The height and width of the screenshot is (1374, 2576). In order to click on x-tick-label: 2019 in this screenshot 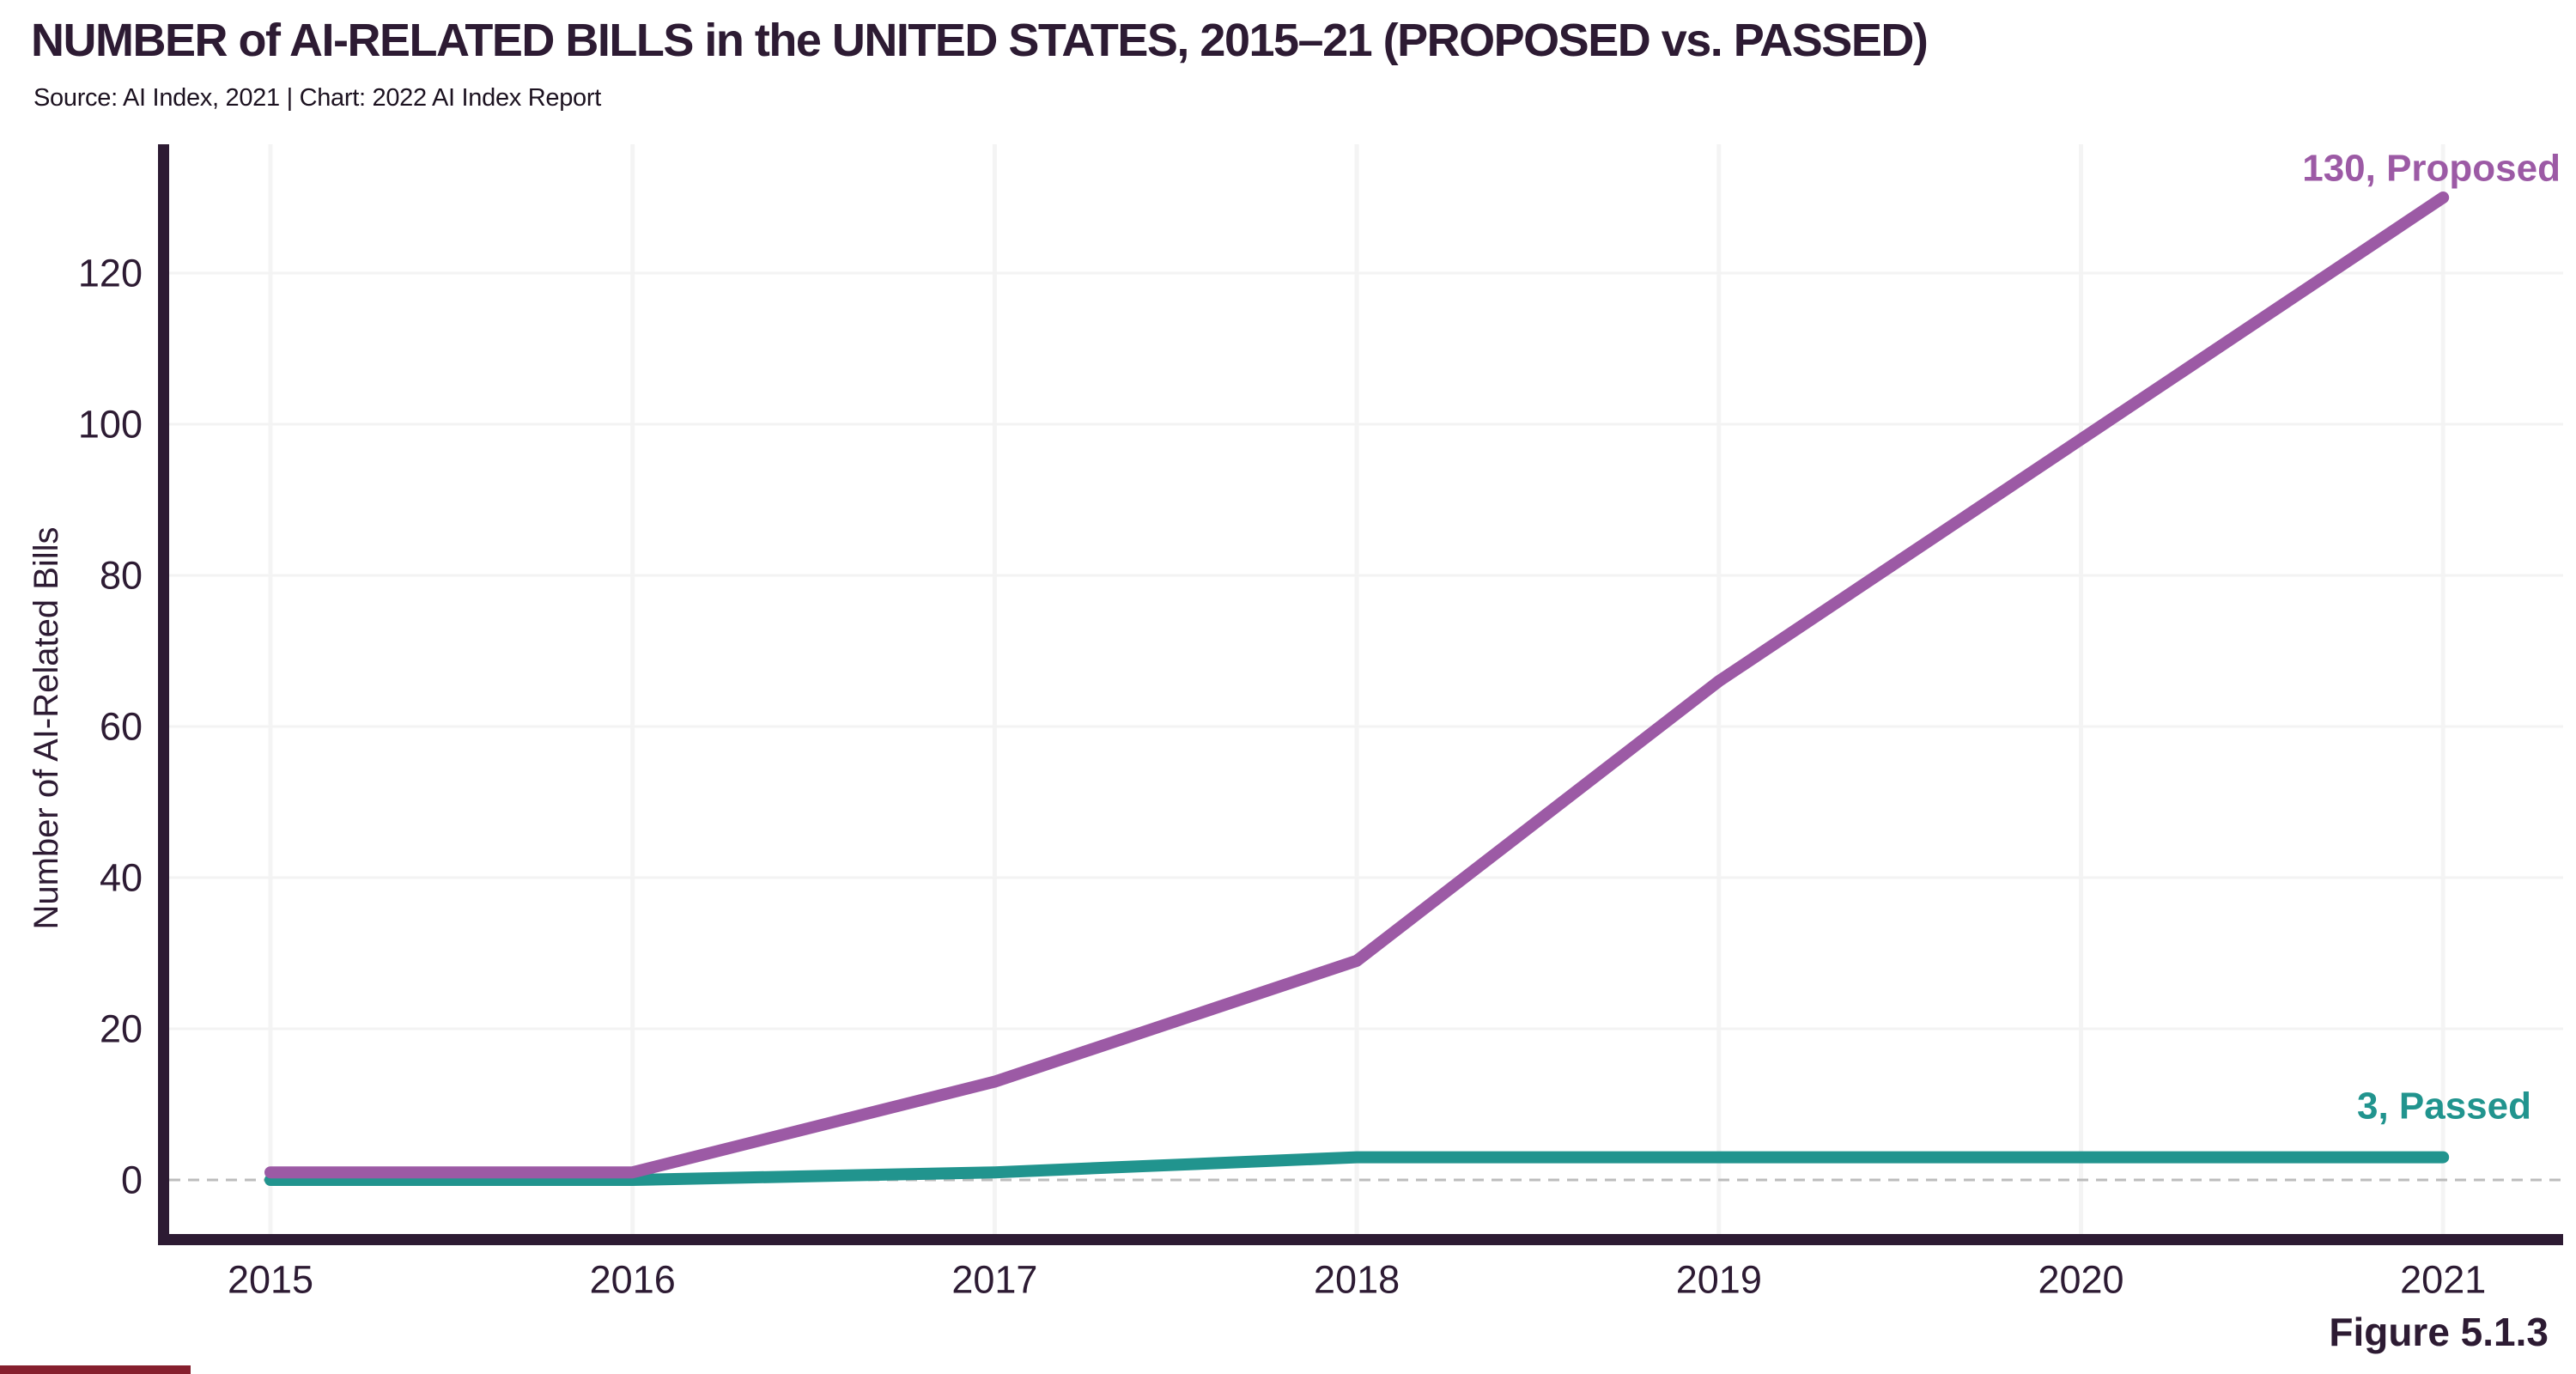, I will do `click(1719, 1280)`.